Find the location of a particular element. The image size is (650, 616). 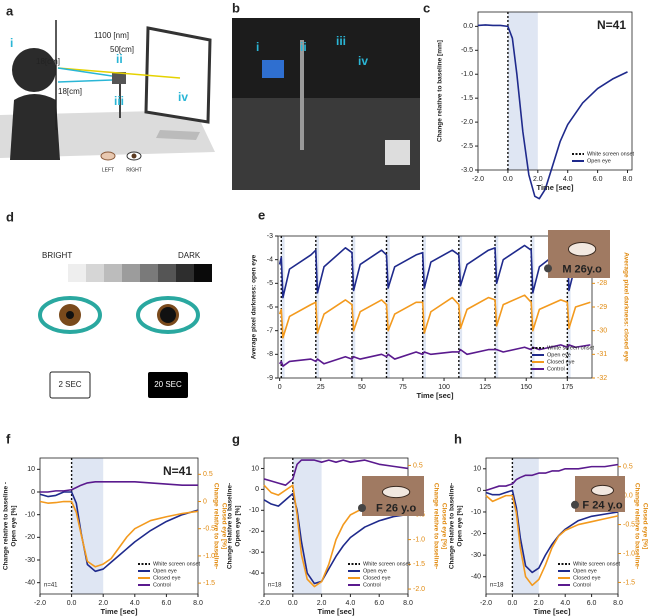

eye-label: LEFT is located at coordinates (108, 170).